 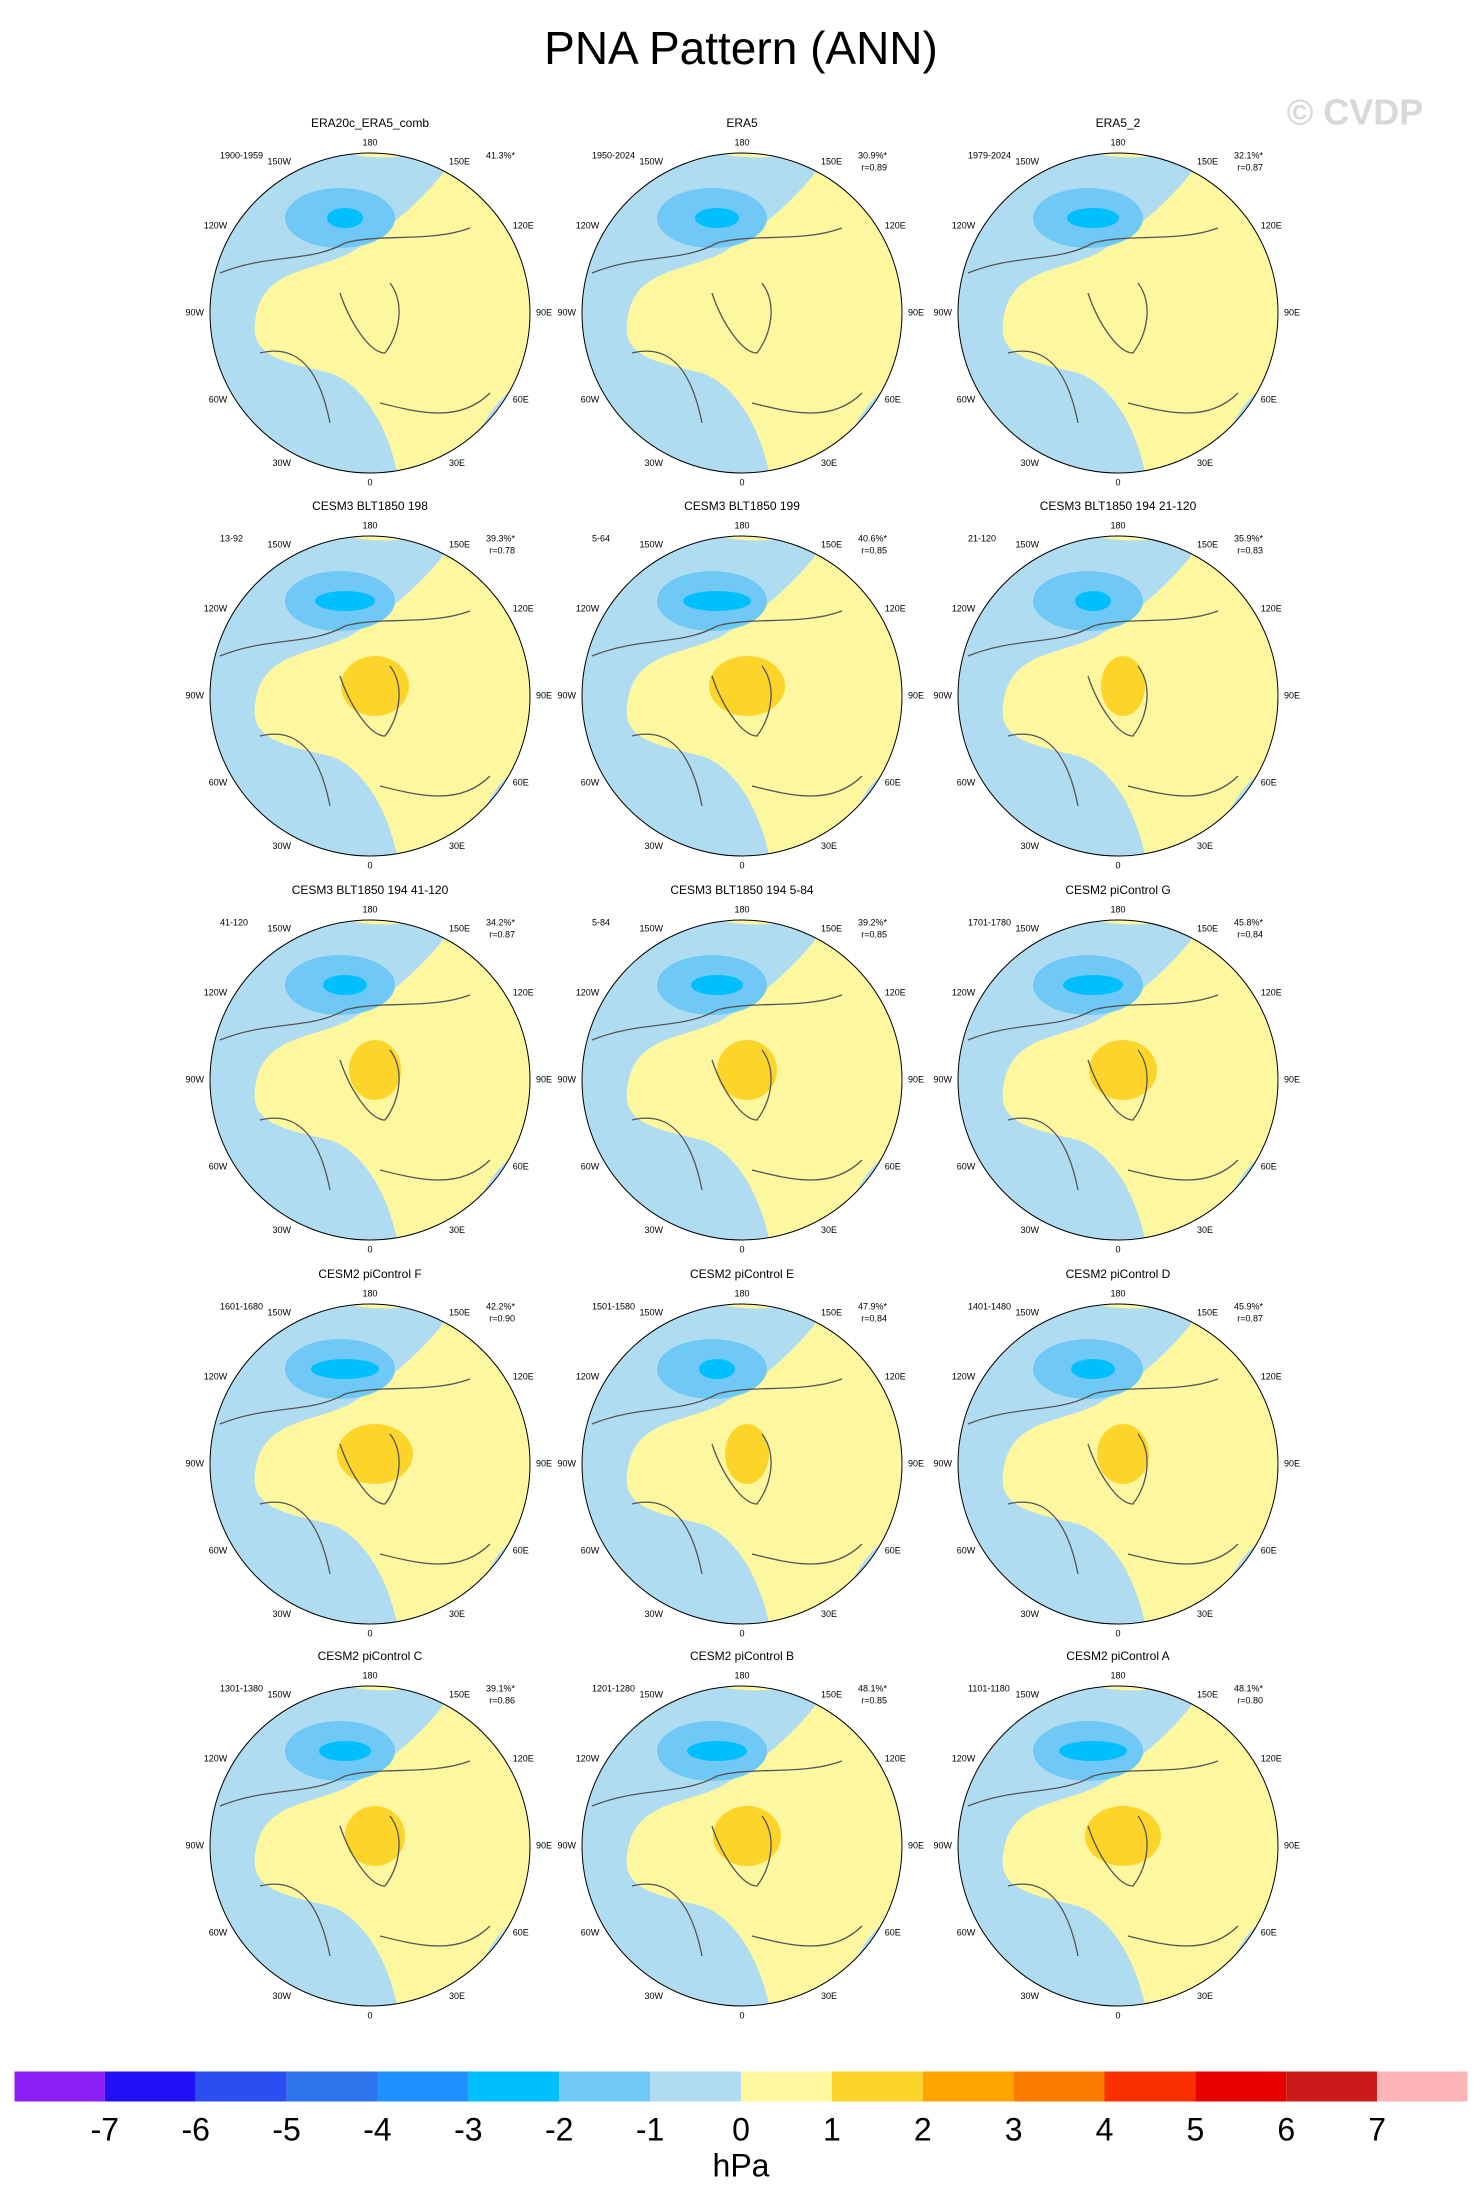 I want to click on panel-title: ERA5_2, so click(x=1118, y=123).